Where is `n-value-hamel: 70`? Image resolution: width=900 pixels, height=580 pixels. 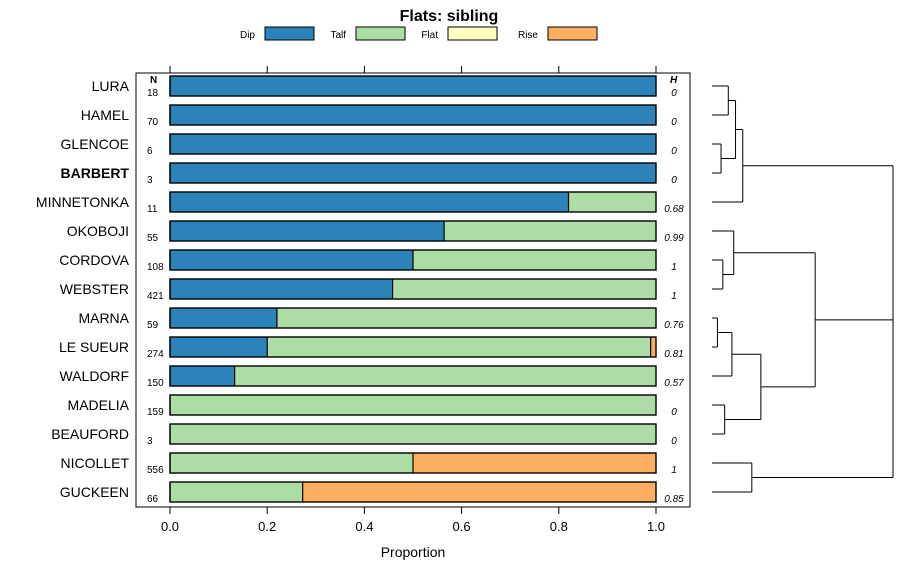
n-value-hamel: 70 is located at coordinates (153, 122).